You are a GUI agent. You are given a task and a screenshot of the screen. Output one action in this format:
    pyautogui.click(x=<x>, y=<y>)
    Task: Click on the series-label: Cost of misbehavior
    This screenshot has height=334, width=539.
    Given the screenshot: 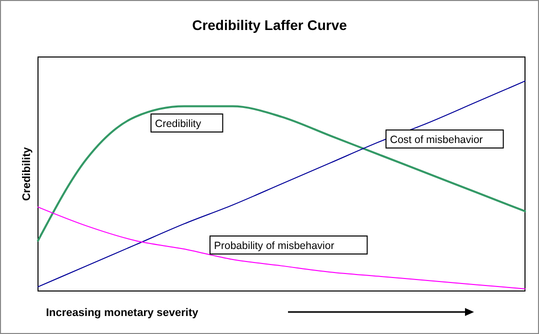 What is the action you would take?
    pyautogui.click(x=437, y=140)
    